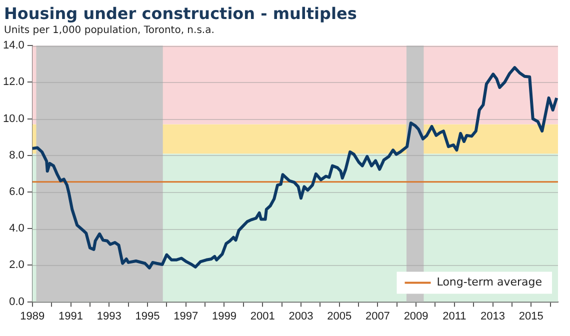  Describe the element at coordinates (339, 316) in the screenshot. I see `x-tick-label: 2005` at that location.